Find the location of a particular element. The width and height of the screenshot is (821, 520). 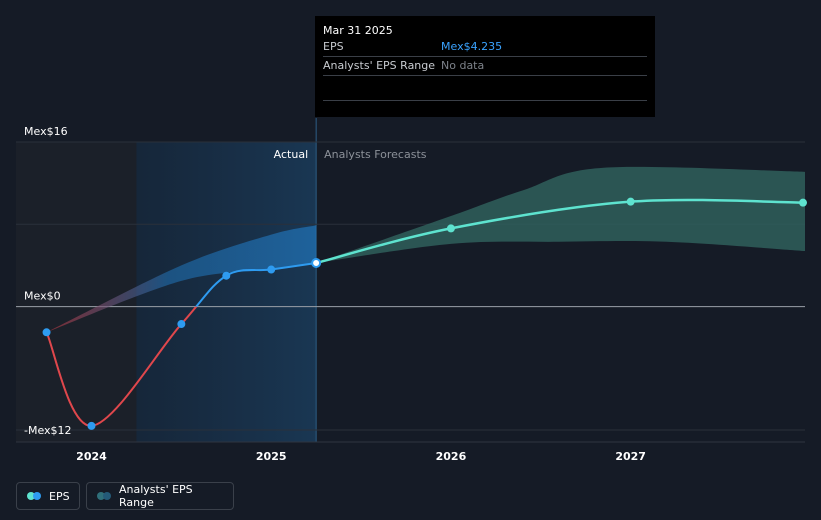

tooltip-eps-value: Mex$4.235 is located at coordinates (472, 46).